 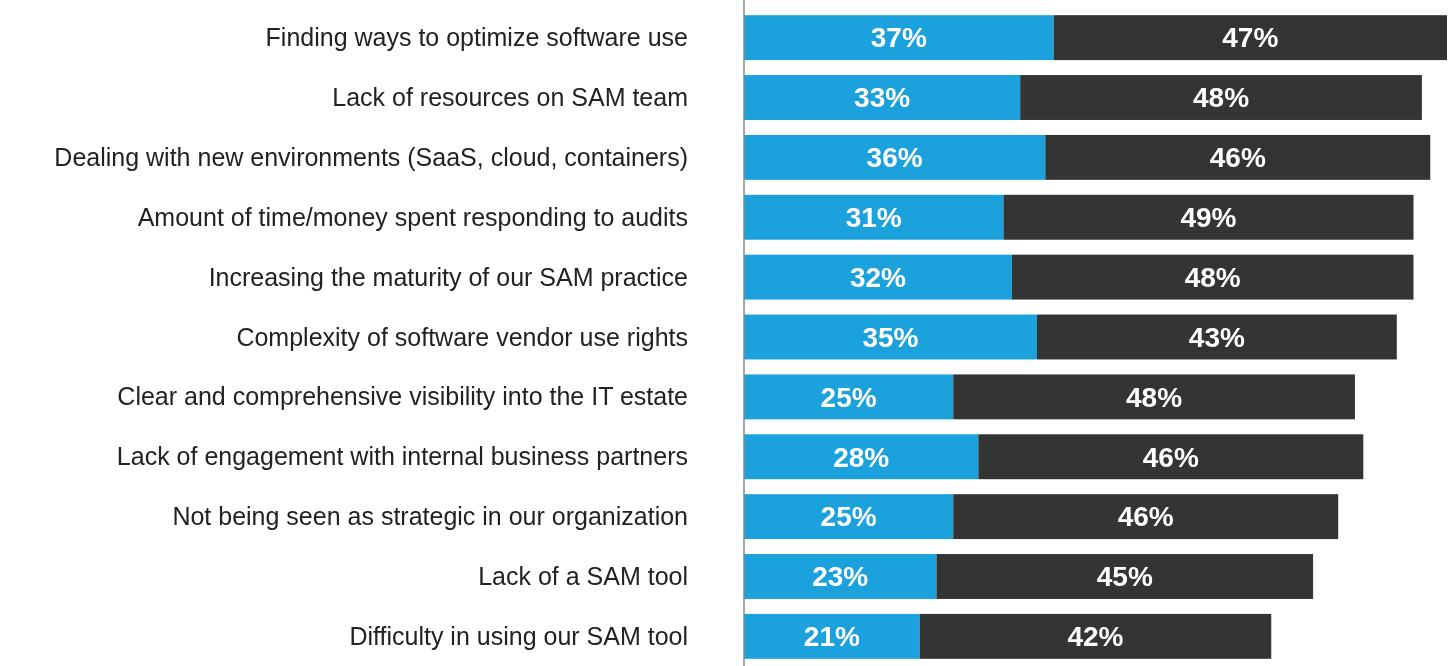 I want to click on data-label: 31%, so click(x=873, y=218).